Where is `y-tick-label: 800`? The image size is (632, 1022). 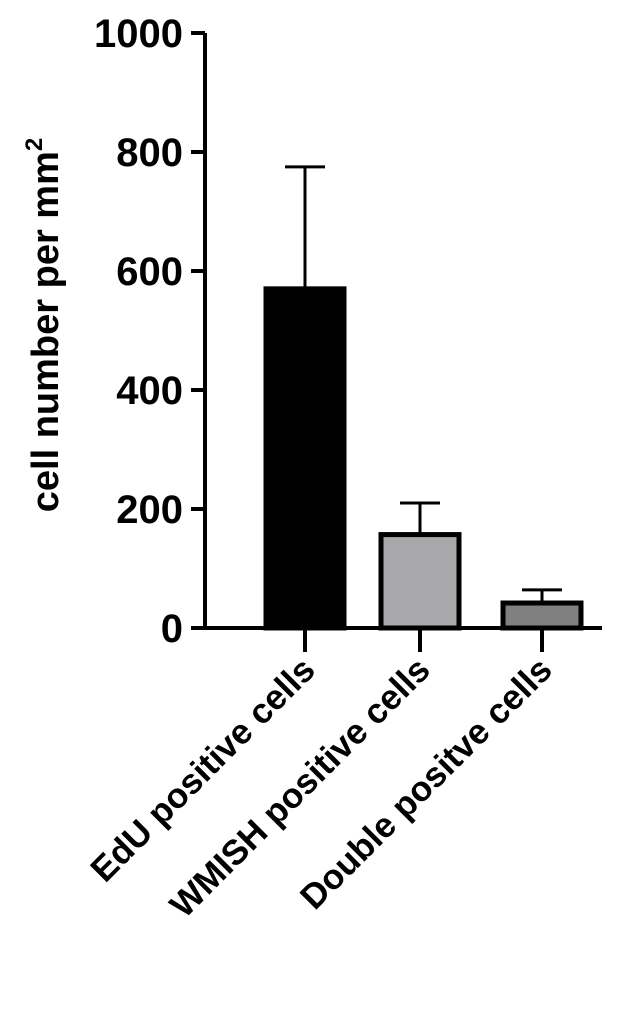 y-tick-label: 800 is located at coordinates (149, 153).